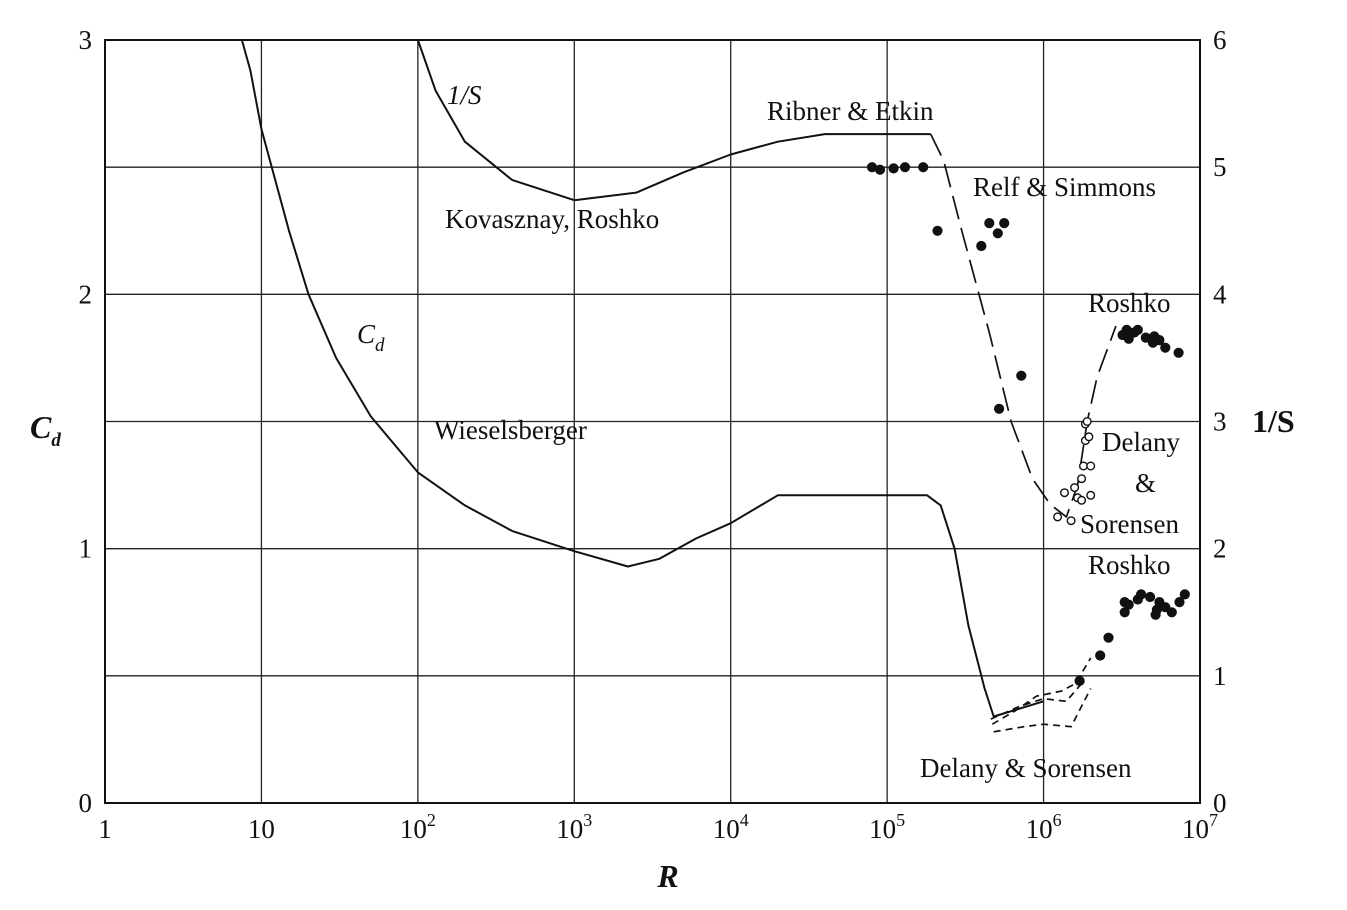 This screenshot has width=1347, height=910. Describe the element at coordinates (105, 829) in the screenshot. I see `x-tick-label-0: 1` at that location.